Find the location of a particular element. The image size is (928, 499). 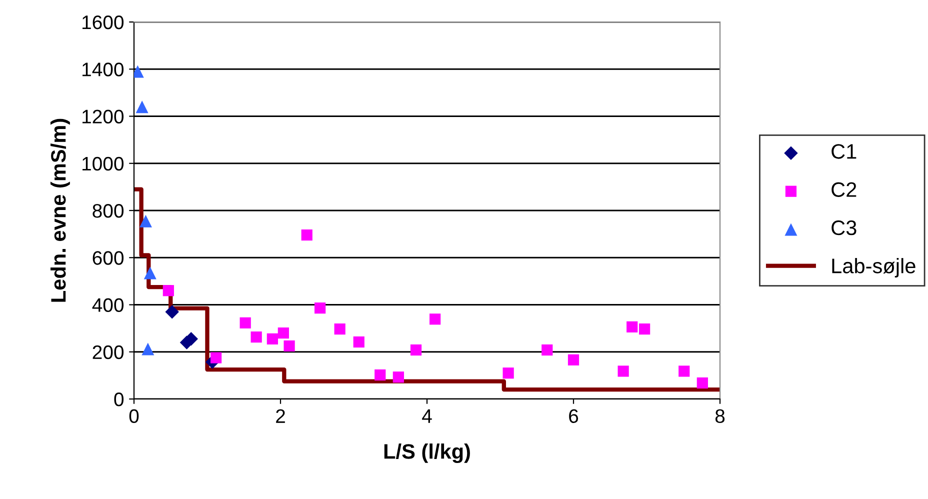

x-tick-label: 8 is located at coordinates (720, 416).